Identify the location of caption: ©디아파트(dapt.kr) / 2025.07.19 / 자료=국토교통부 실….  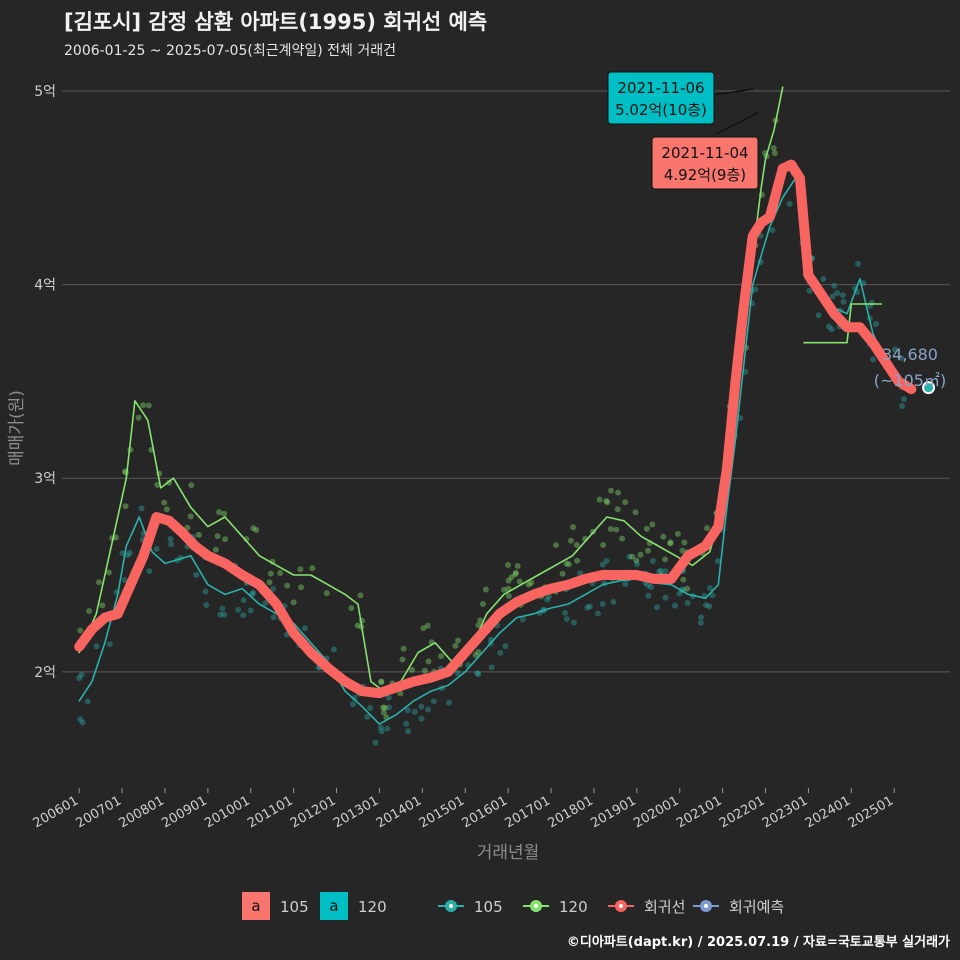
(758, 942).